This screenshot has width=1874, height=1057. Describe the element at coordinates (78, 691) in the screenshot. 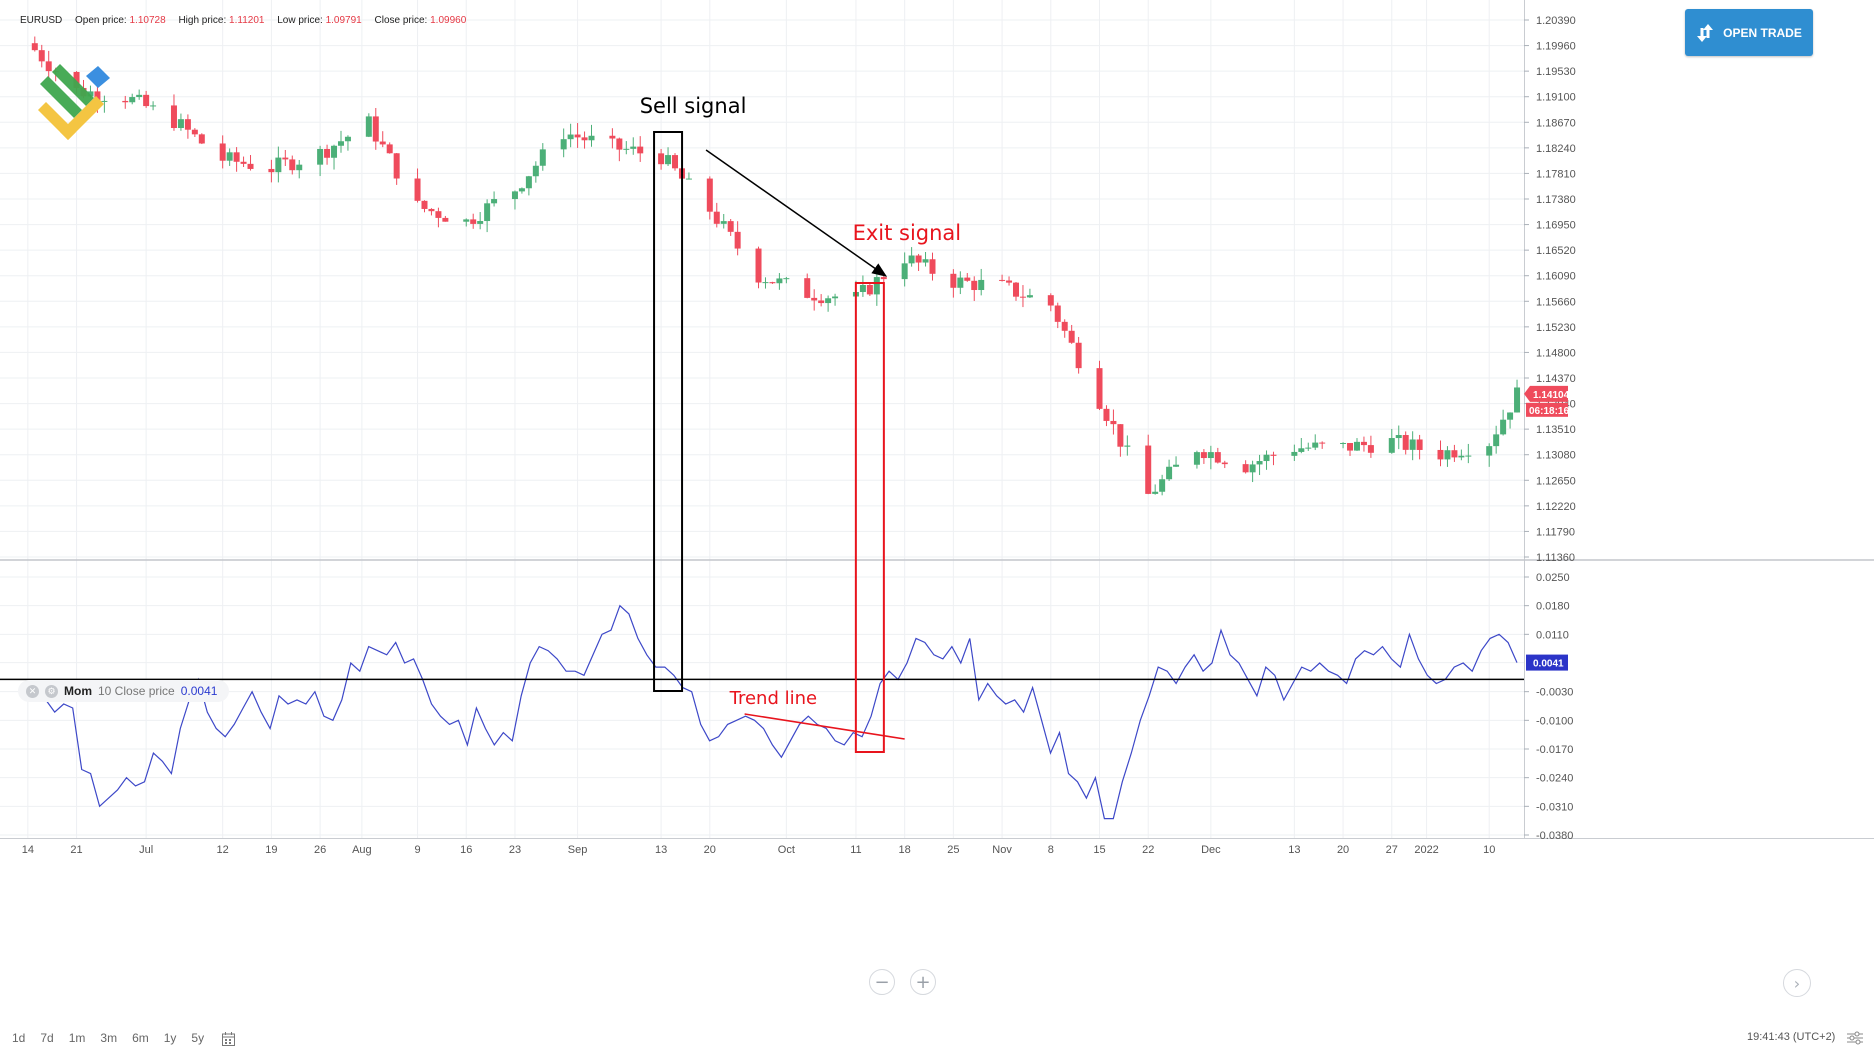

I see `indicator-name: Mom` at that location.